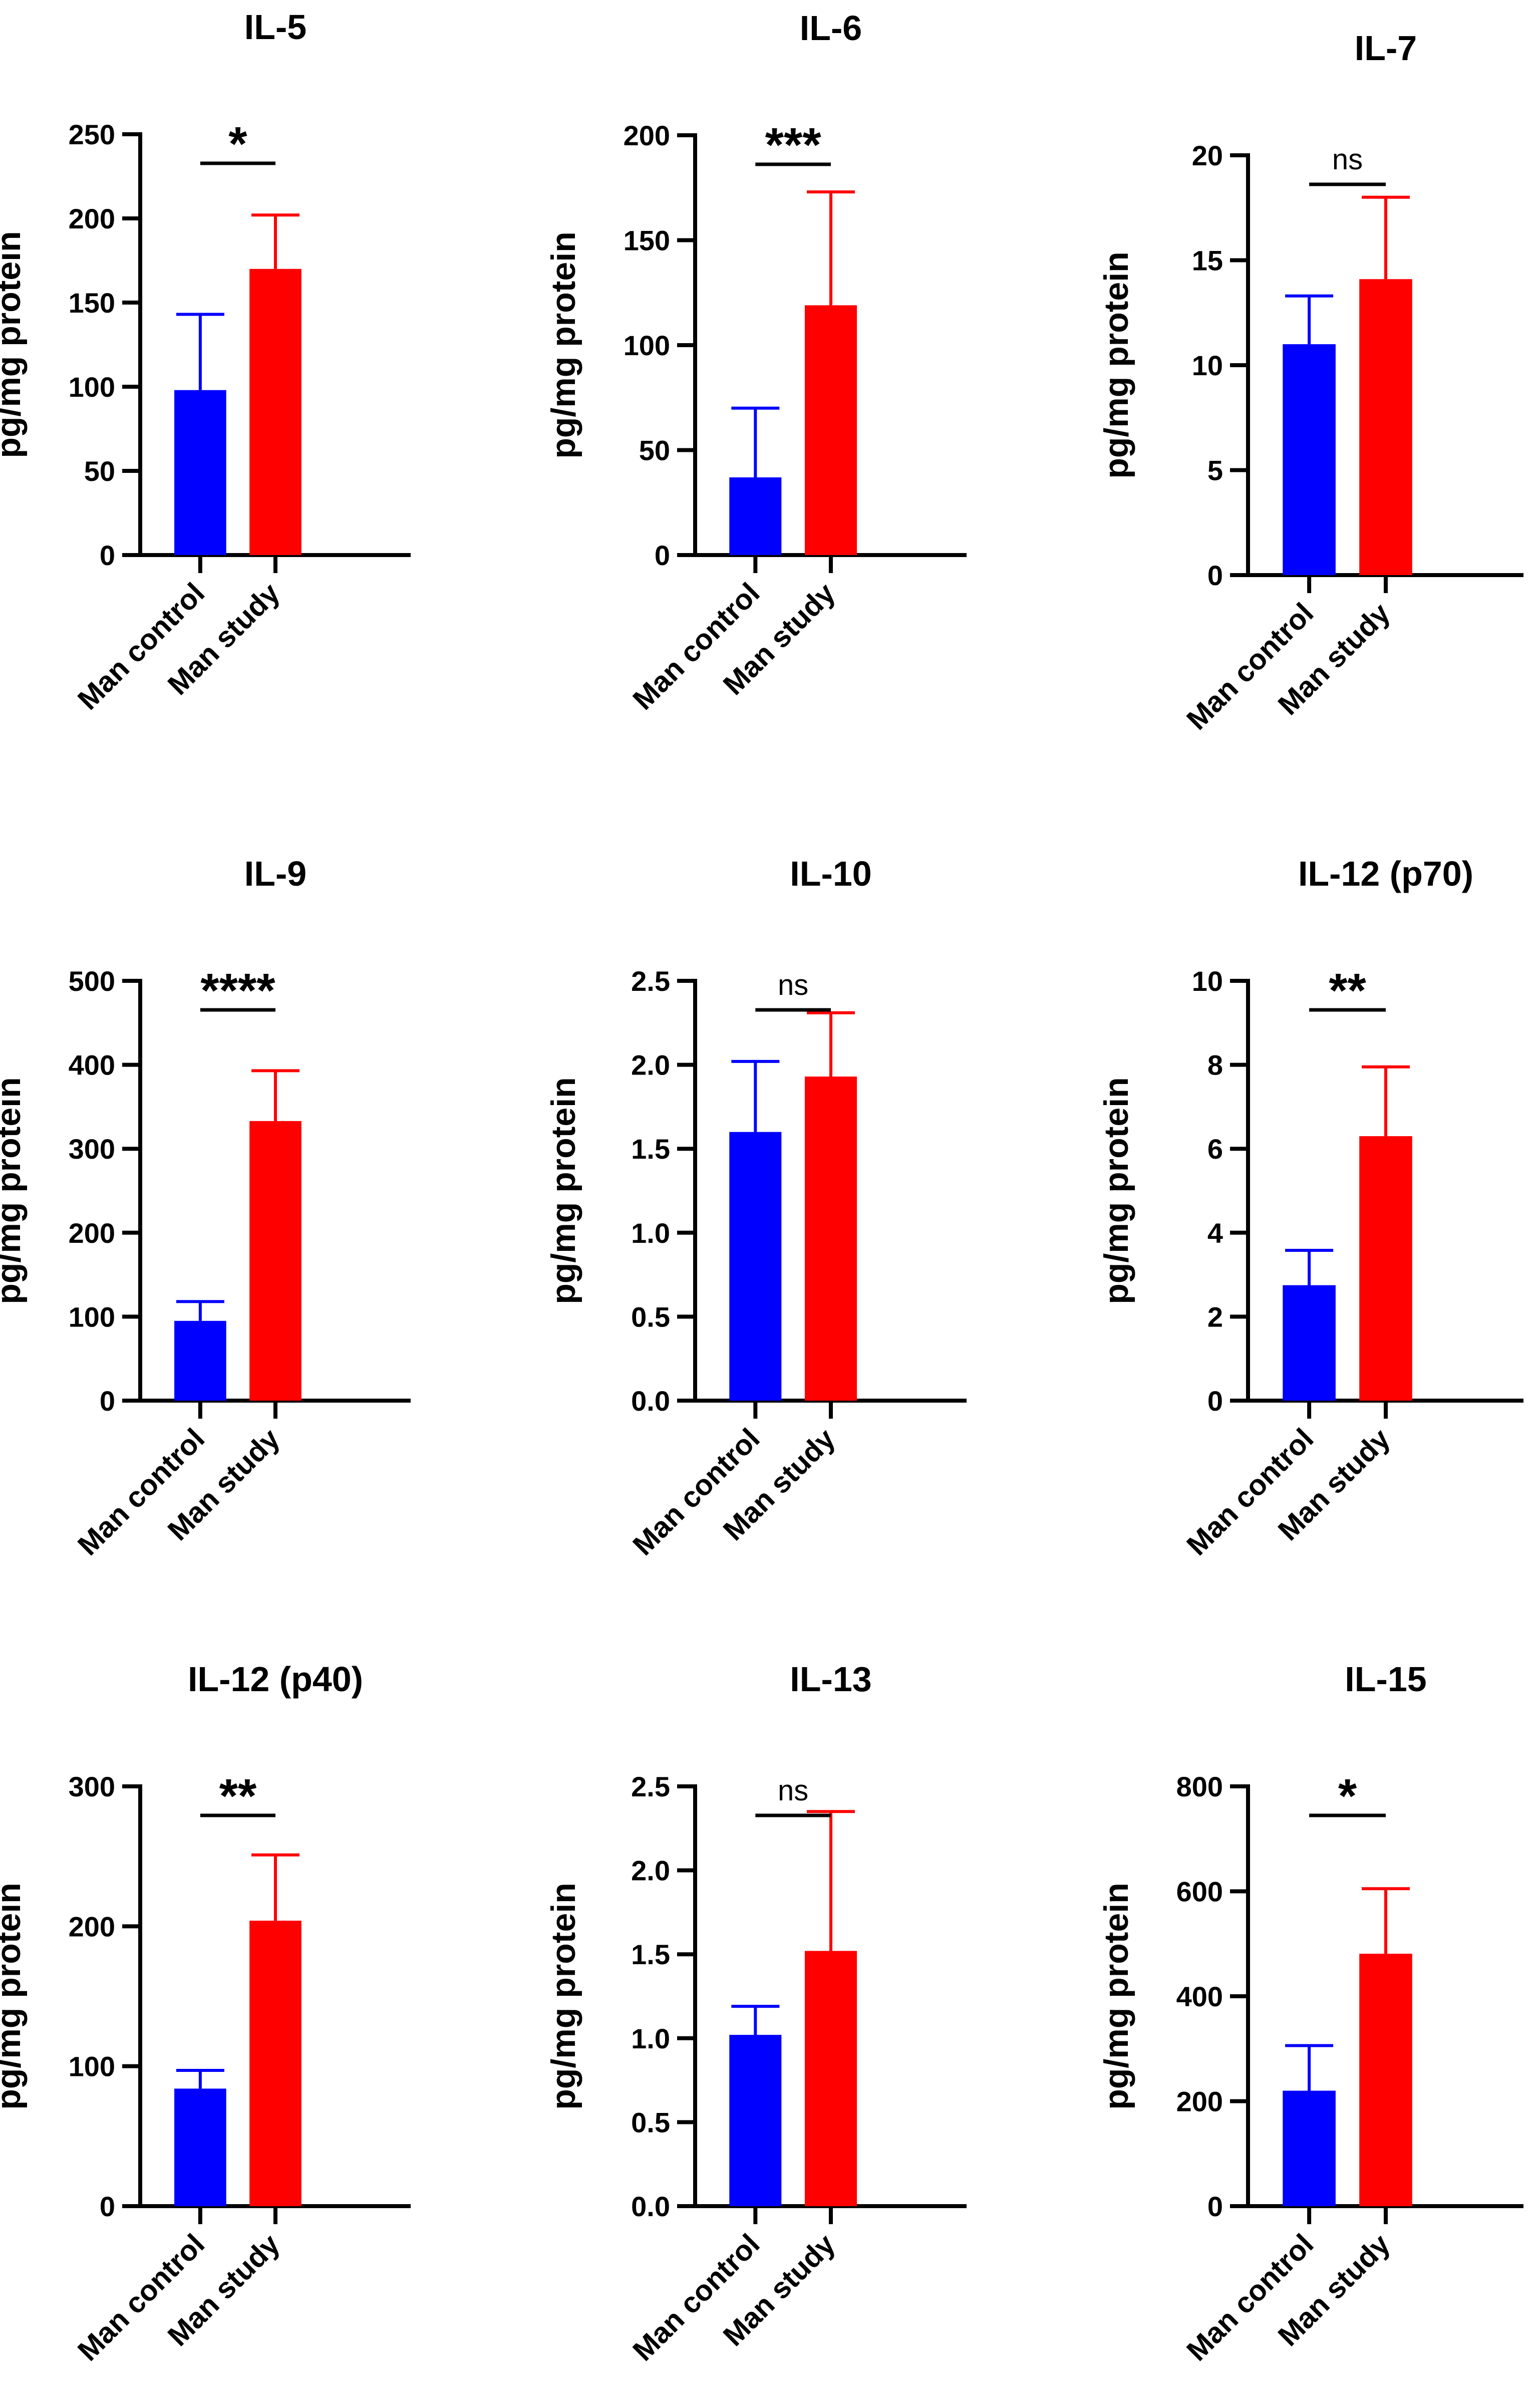  Describe the element at coordinates (275, 874) in the screenshot. I see `chart-title: IL-9` at that location.